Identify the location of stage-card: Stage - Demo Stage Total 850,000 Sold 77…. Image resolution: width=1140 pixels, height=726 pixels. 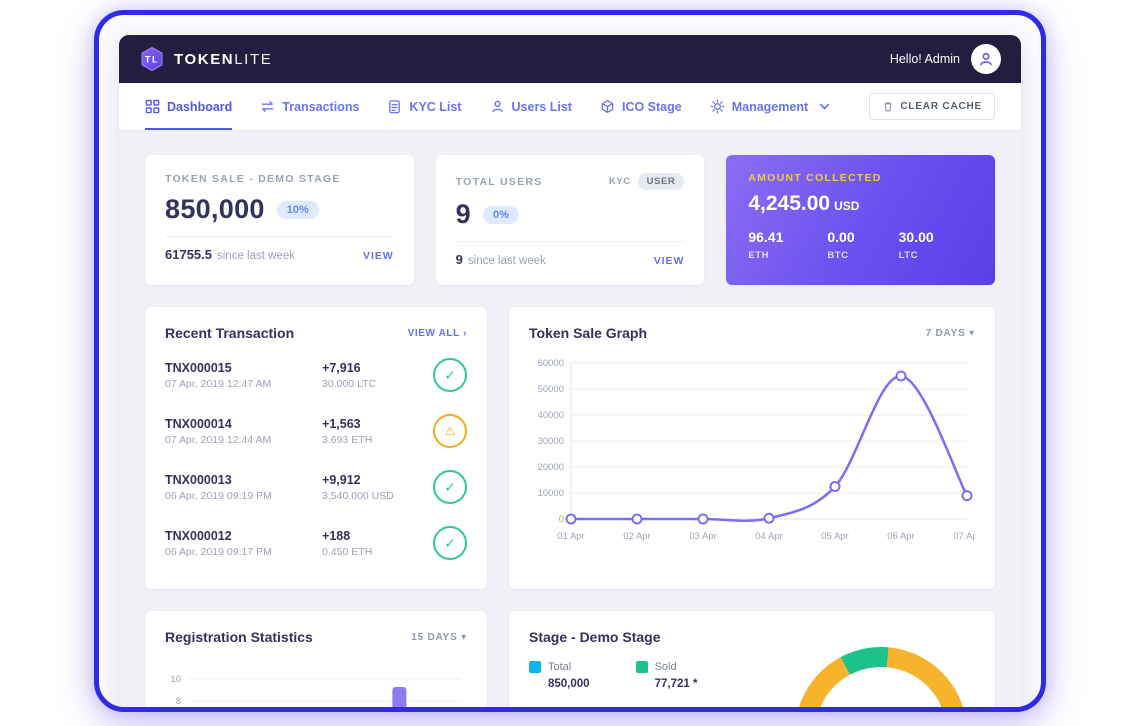
(752, 659).